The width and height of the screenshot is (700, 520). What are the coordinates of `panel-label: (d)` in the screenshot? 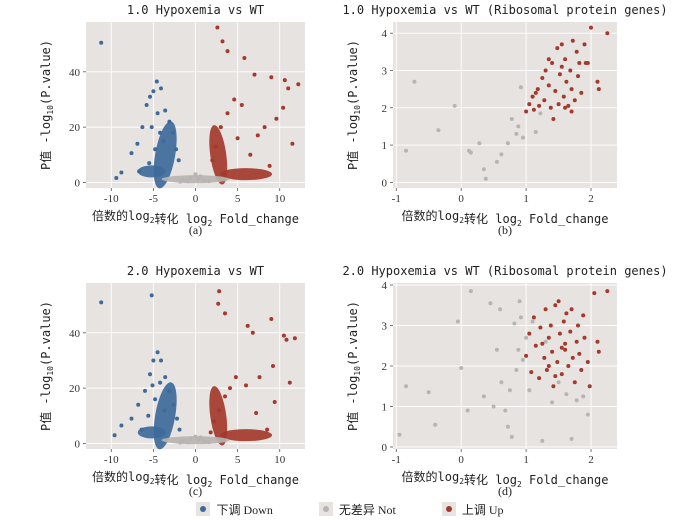 It's located at (505, 491).